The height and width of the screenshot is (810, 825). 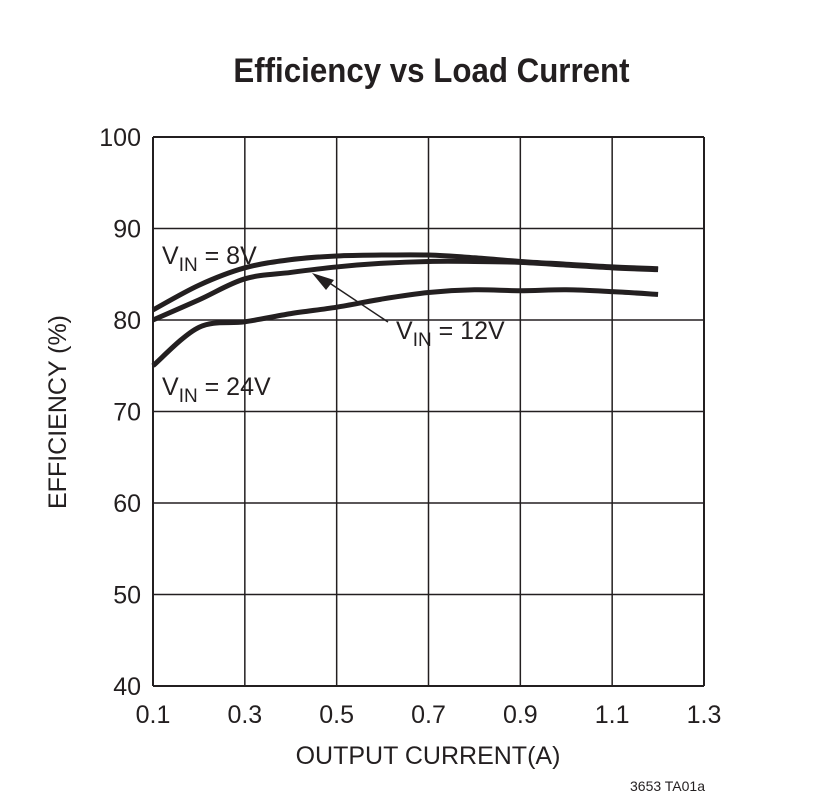 I want to click on x-tick-label: 0.1, so click(x=153, y=715).